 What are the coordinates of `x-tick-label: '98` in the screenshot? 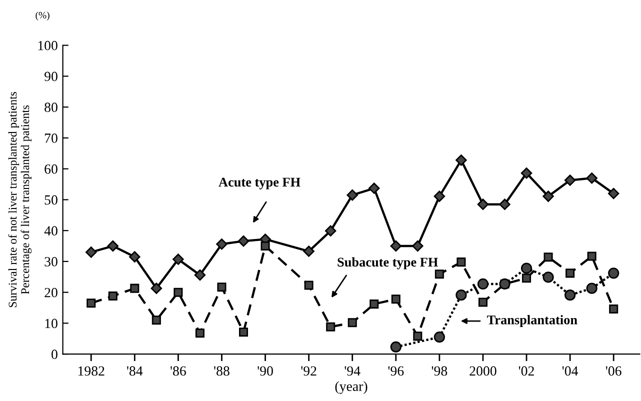 It's located at (440, 371).